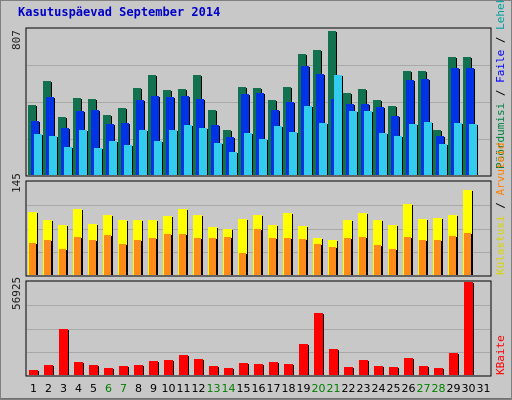 The image size is (512, 400). Describe the element at coordinates (379, 388) in the screenshot. I see `x-tick-label-day-24: 24` at that location.